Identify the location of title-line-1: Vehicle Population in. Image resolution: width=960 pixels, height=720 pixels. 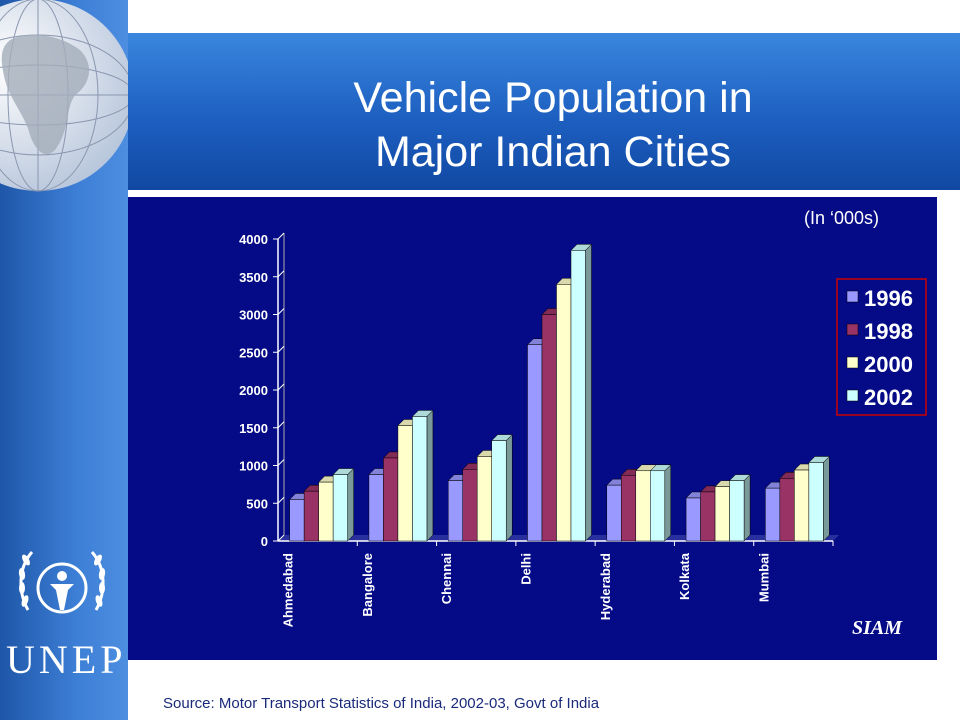
(553, 98).